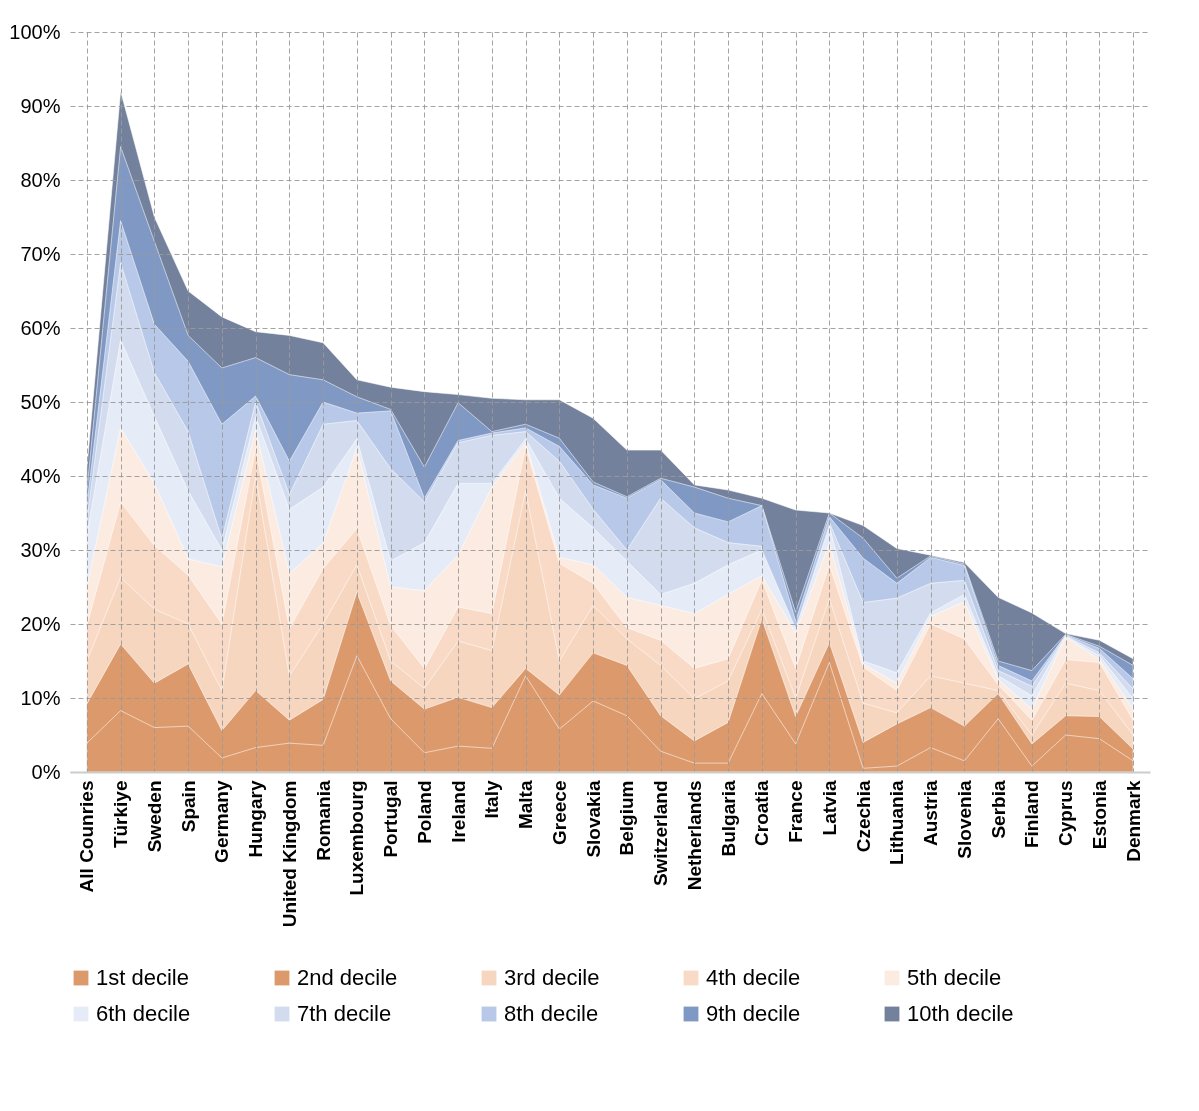 The width and height of the screenshot is (1199, 1111). Describe the element at coordinates (256, 819) in the screenshot. I see `x-tick-label: Hungary` at that location.